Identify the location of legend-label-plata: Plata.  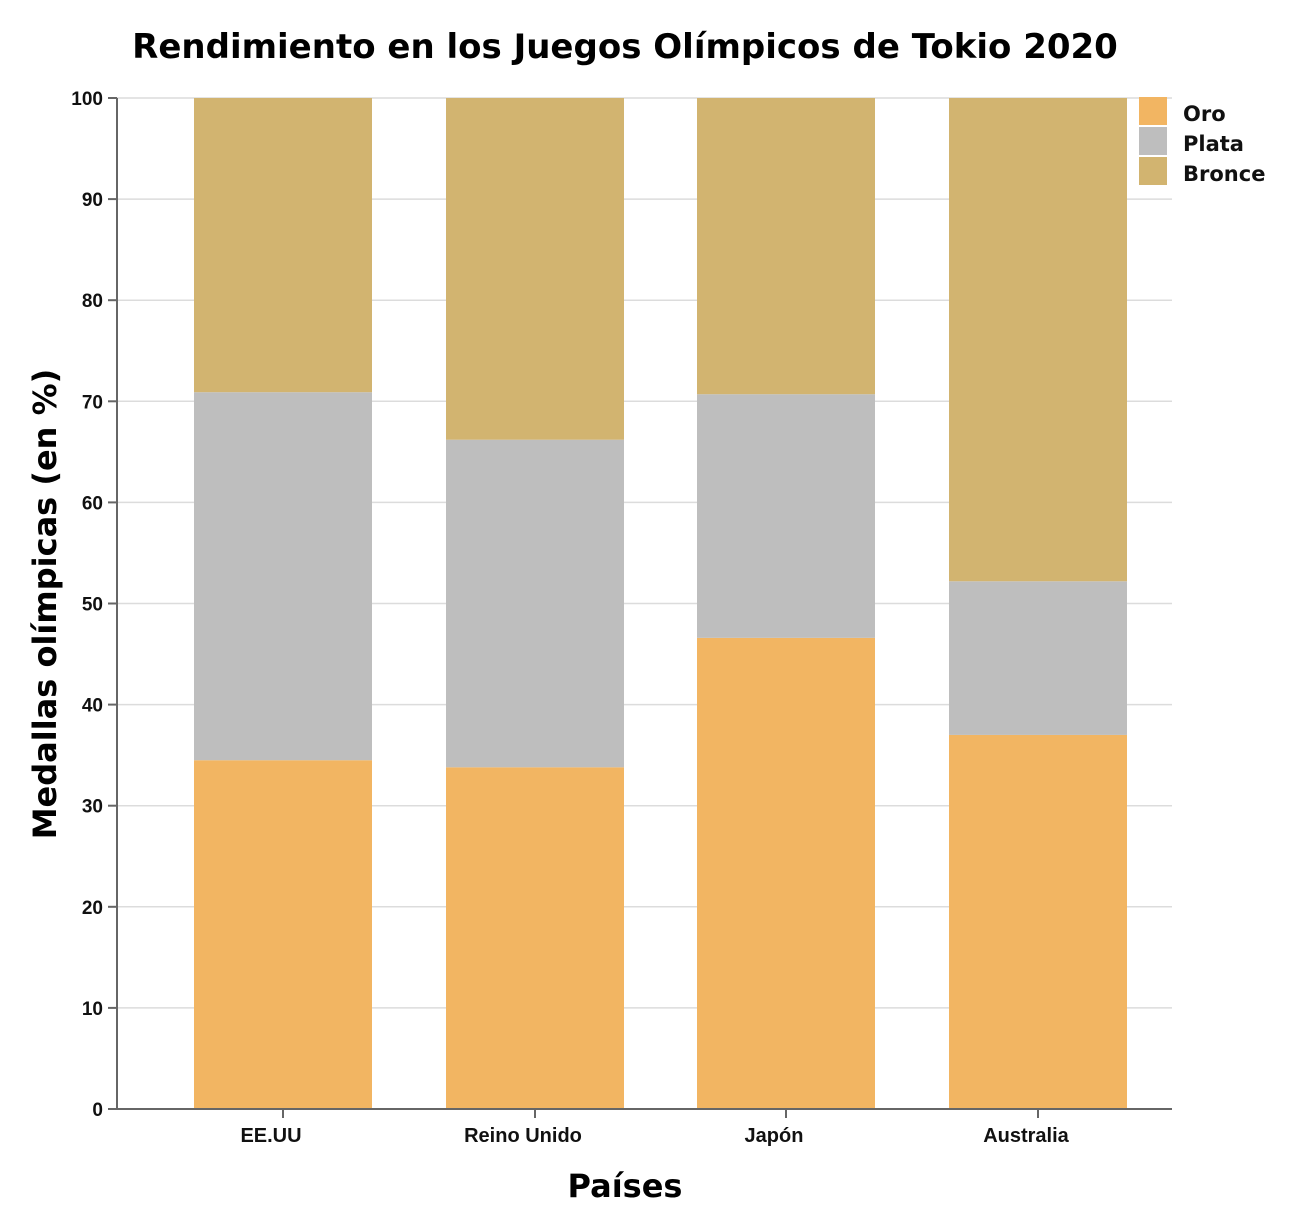
(1213, 144).